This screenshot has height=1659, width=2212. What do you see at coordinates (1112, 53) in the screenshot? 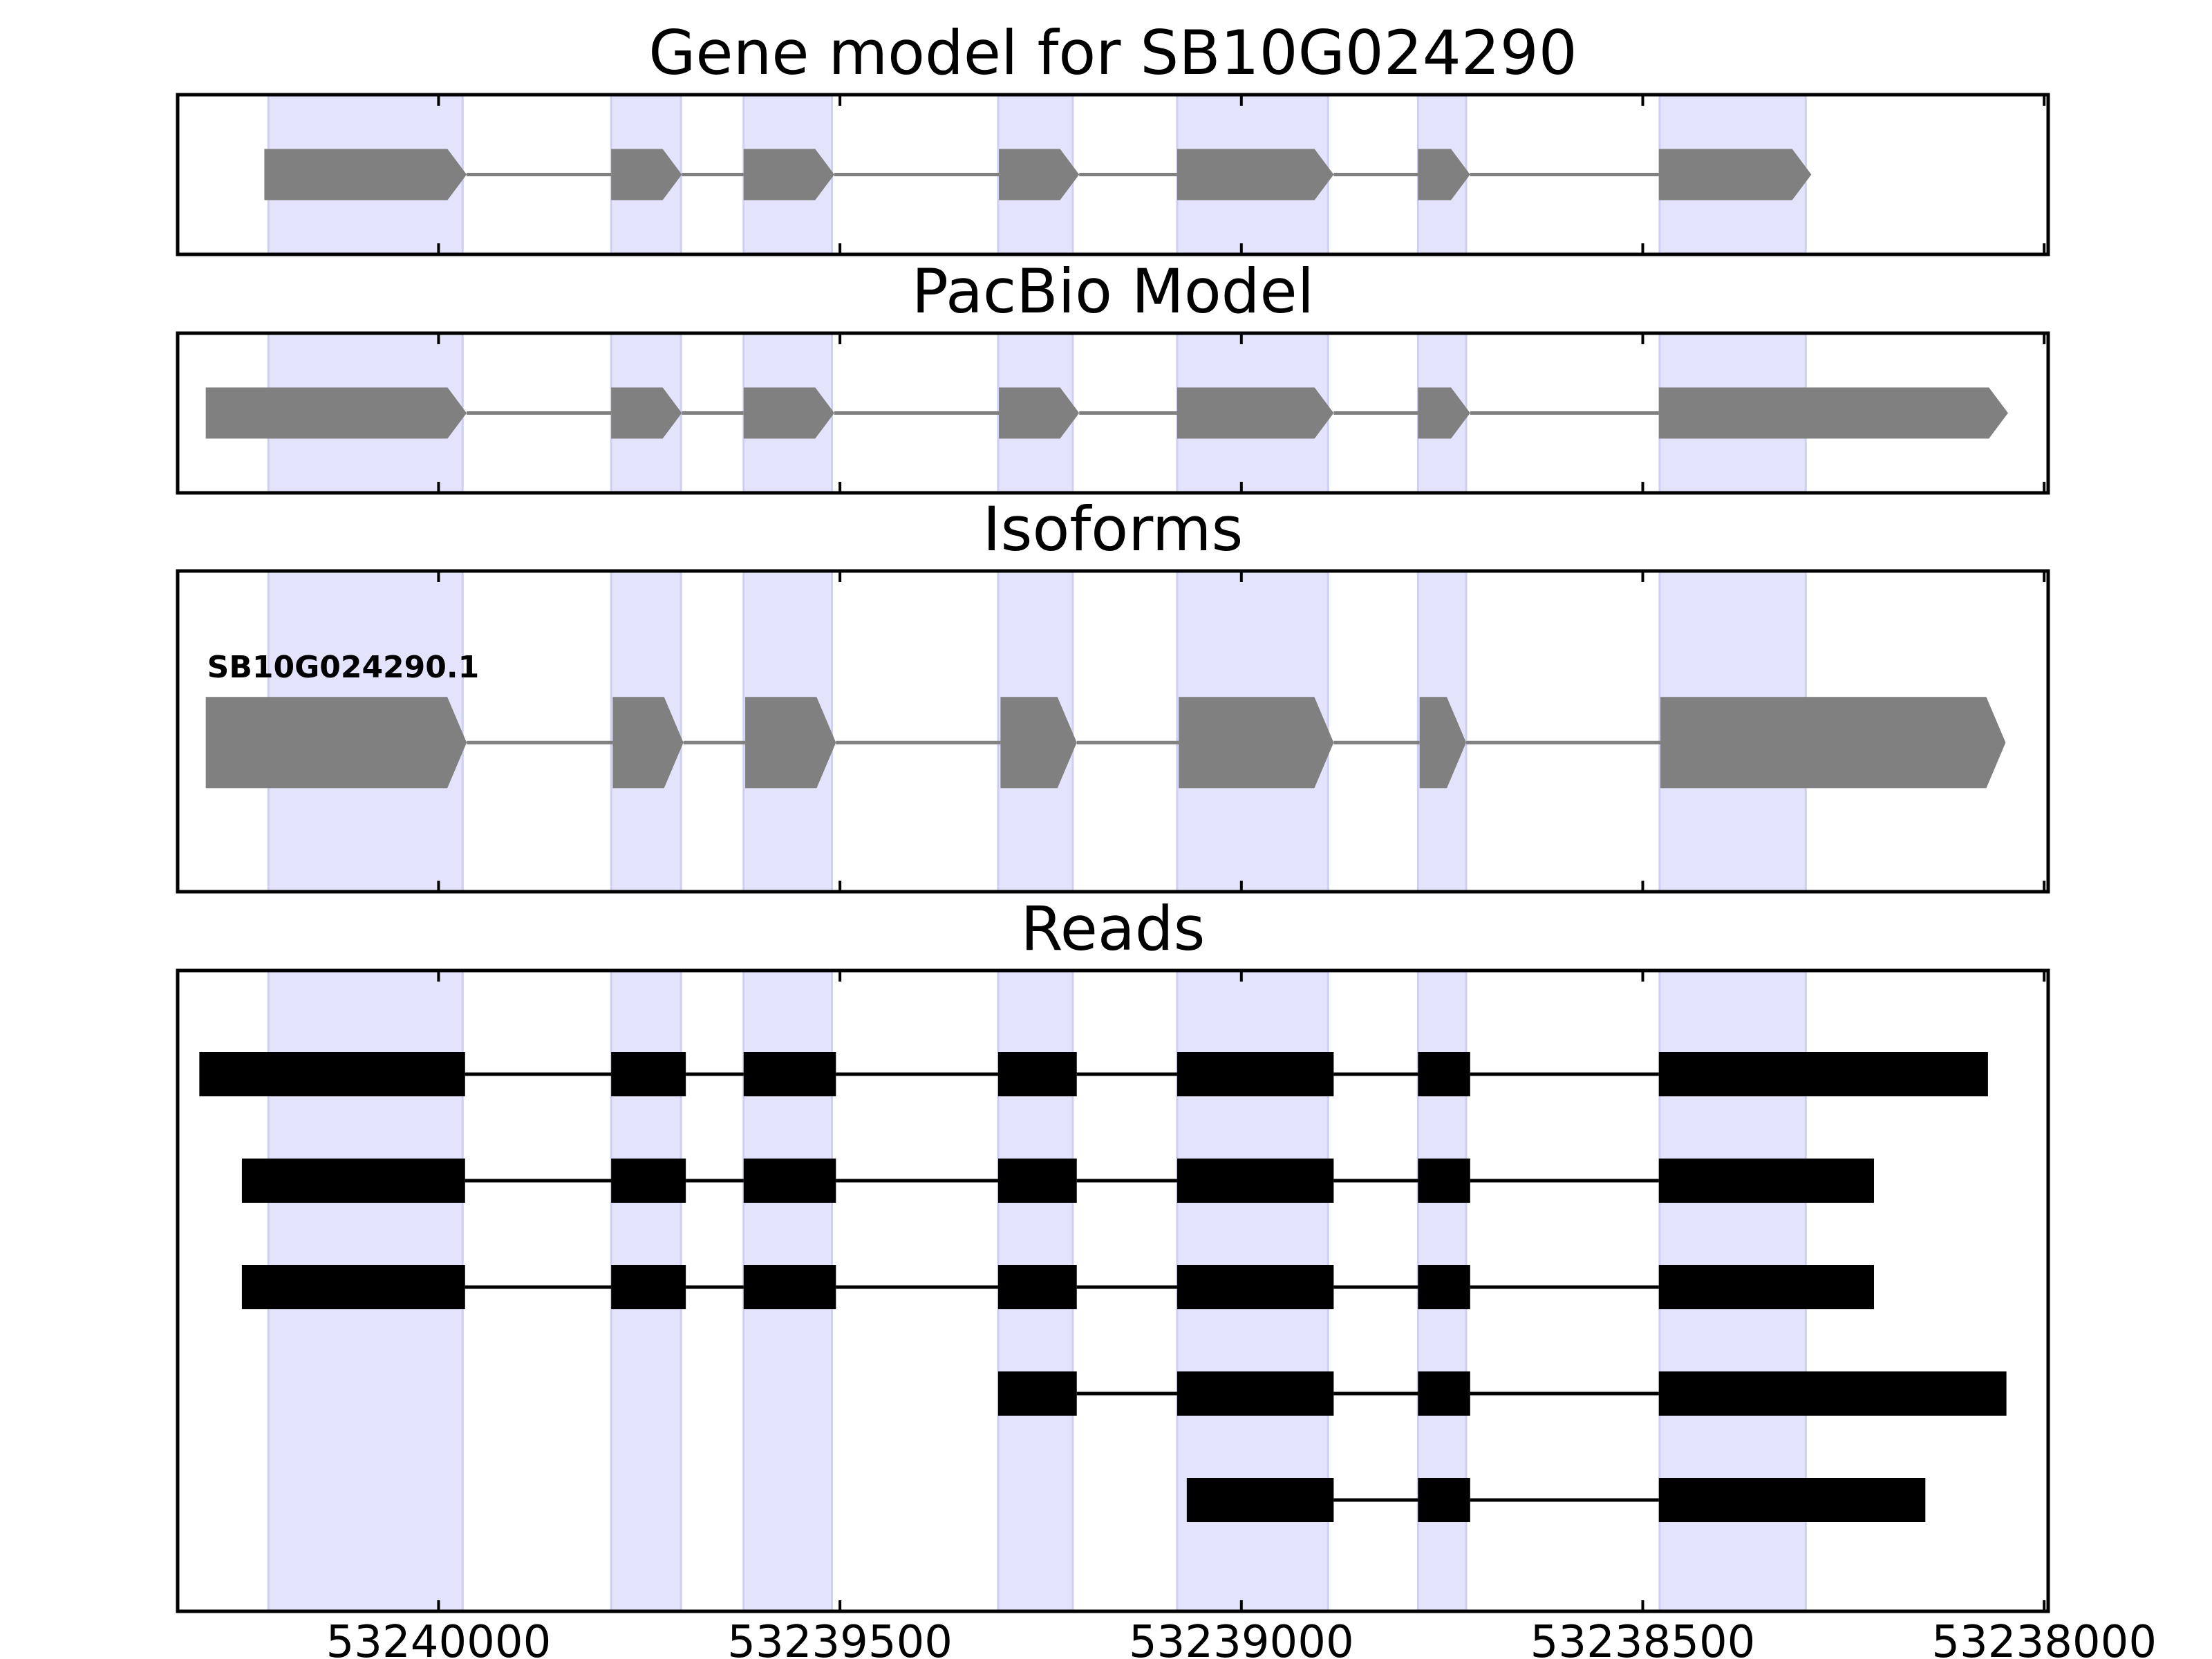
I see `panel-title: Gene model for SB10G024290` at bounding box center [1112, 53].